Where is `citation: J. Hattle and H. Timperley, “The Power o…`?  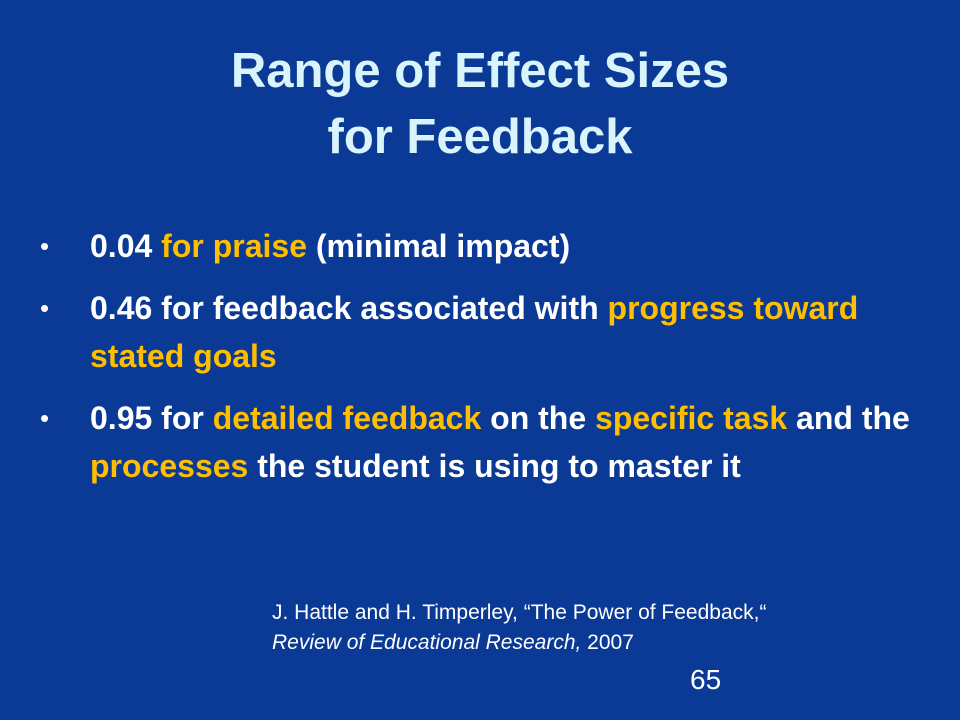 citation: J. Hattle and H. Timperley, “The Power o… is located at coordinates (592, 628).